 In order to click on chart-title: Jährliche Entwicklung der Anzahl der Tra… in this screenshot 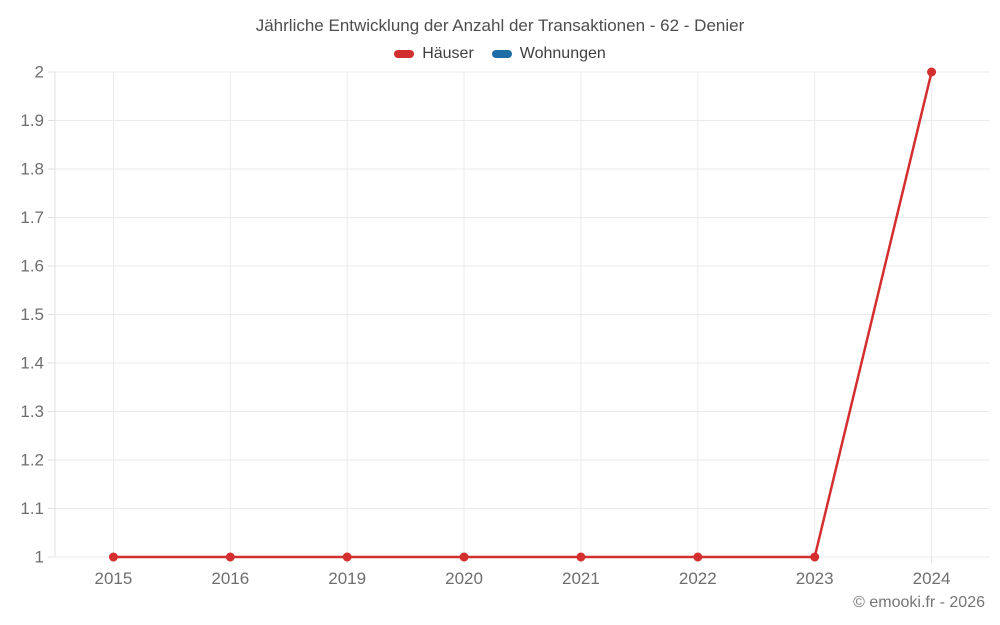, I will do `click(500, 25)`.